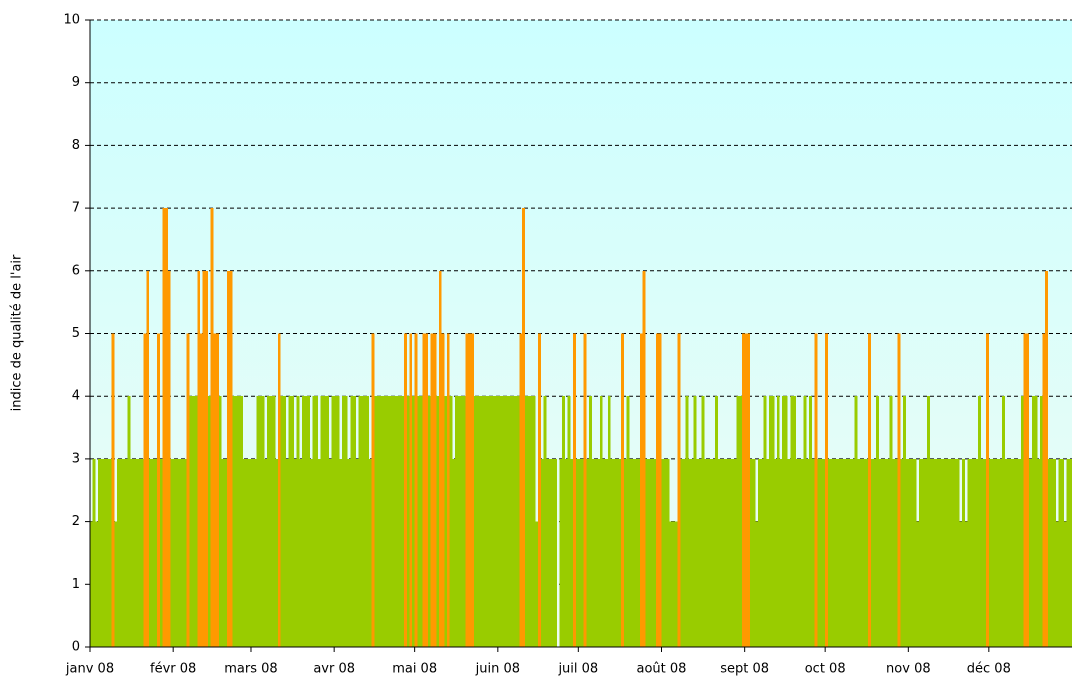 Image resolution: width=1072 pixels, height=682 pixels. I want to click on x-tick-label: août 08, so click(662, 669).